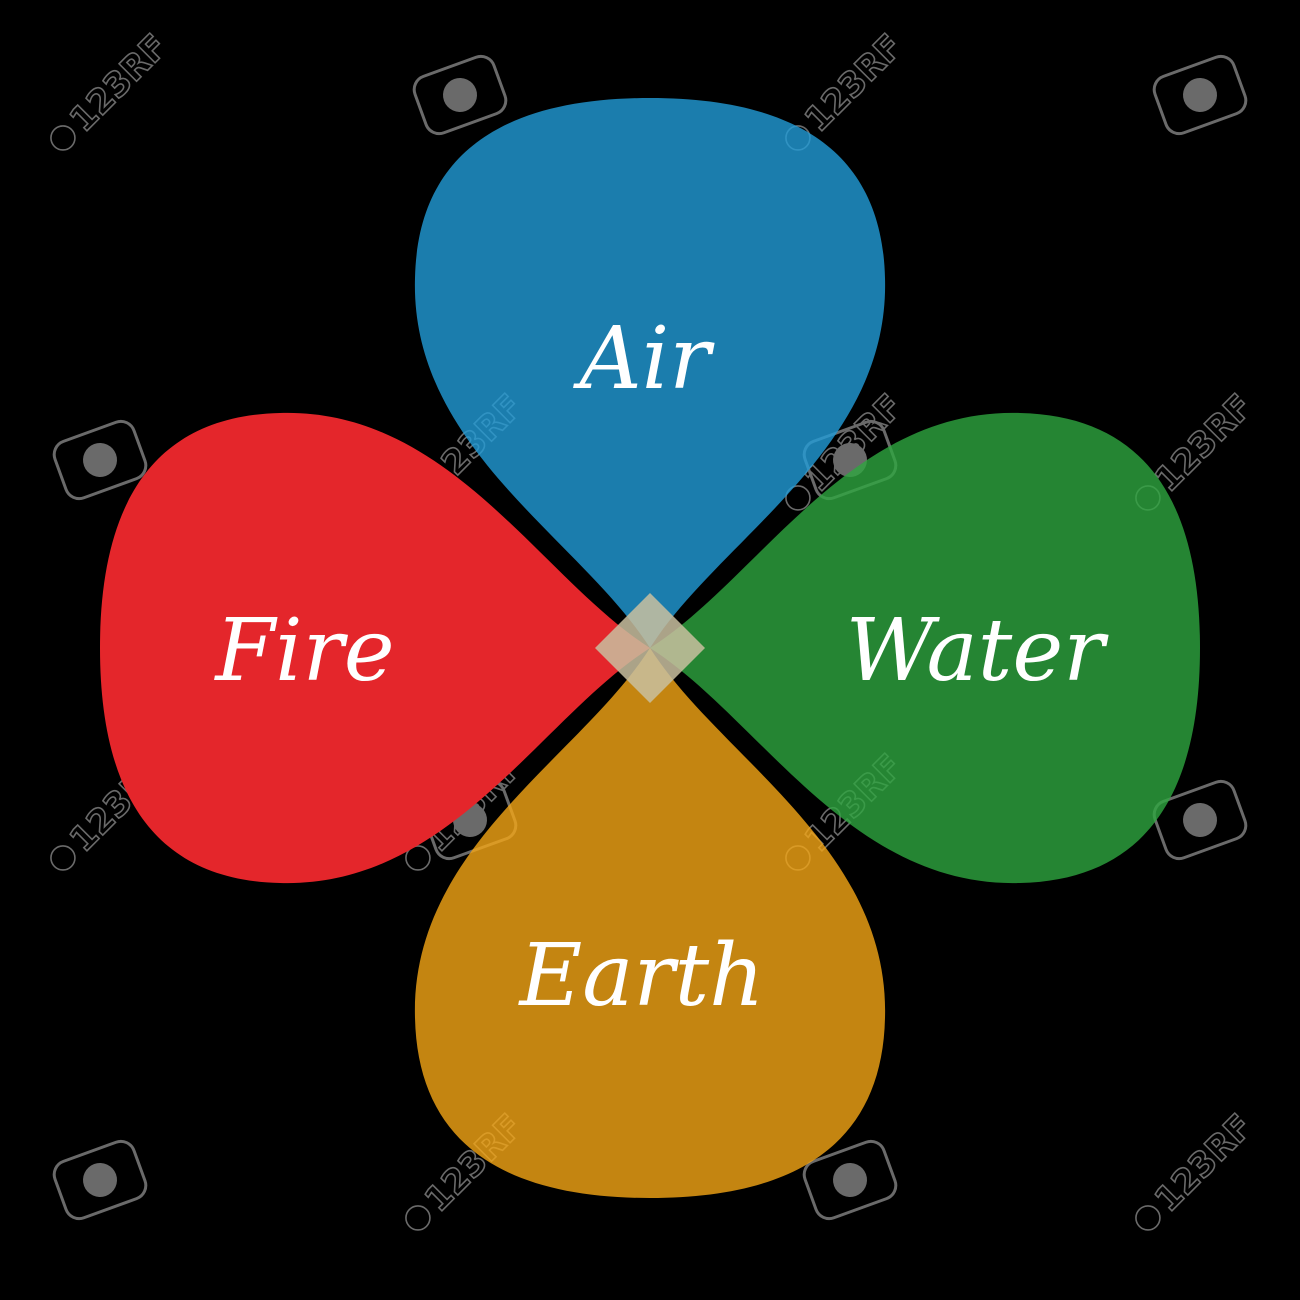  I want to click on fire-label: Fire, so click(303, 651).